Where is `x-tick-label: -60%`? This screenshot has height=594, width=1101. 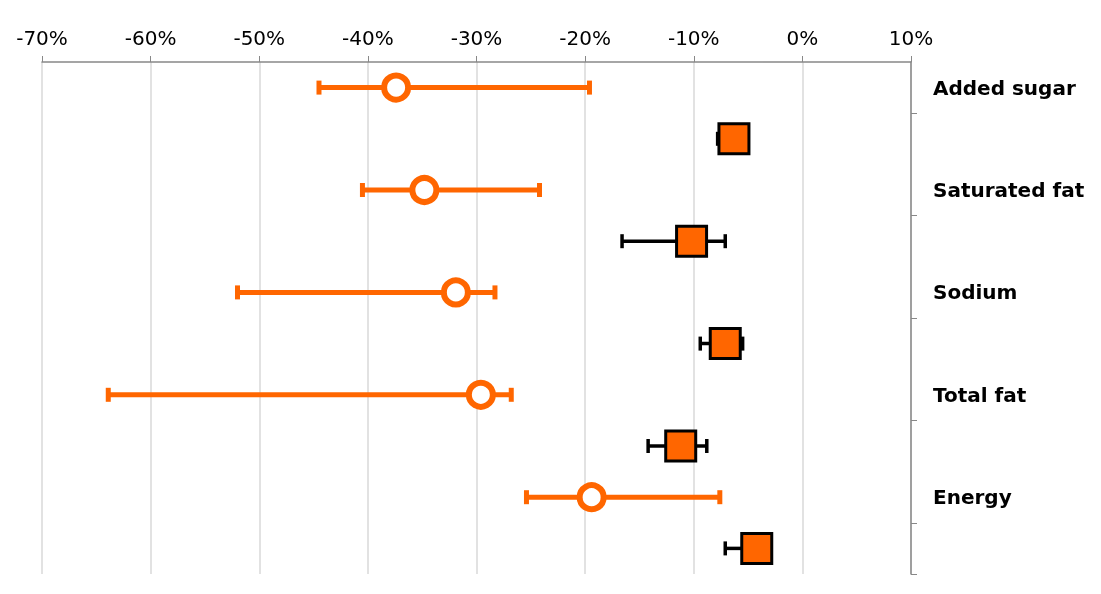
x-tick-label: -60% is located at coordinates (150, 38).